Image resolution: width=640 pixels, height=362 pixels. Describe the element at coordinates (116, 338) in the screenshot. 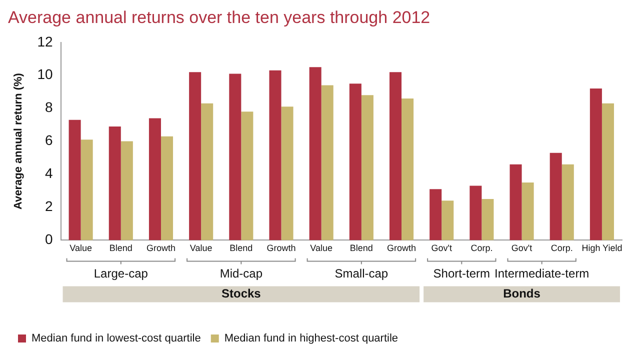

I see `legend-label: Median fund in lowest-cost quartile` at that location.